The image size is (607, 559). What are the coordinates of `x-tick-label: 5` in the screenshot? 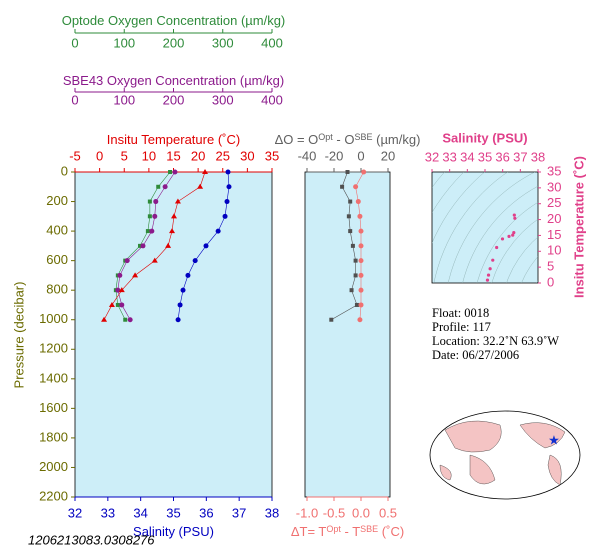 It's located at (124, 155).